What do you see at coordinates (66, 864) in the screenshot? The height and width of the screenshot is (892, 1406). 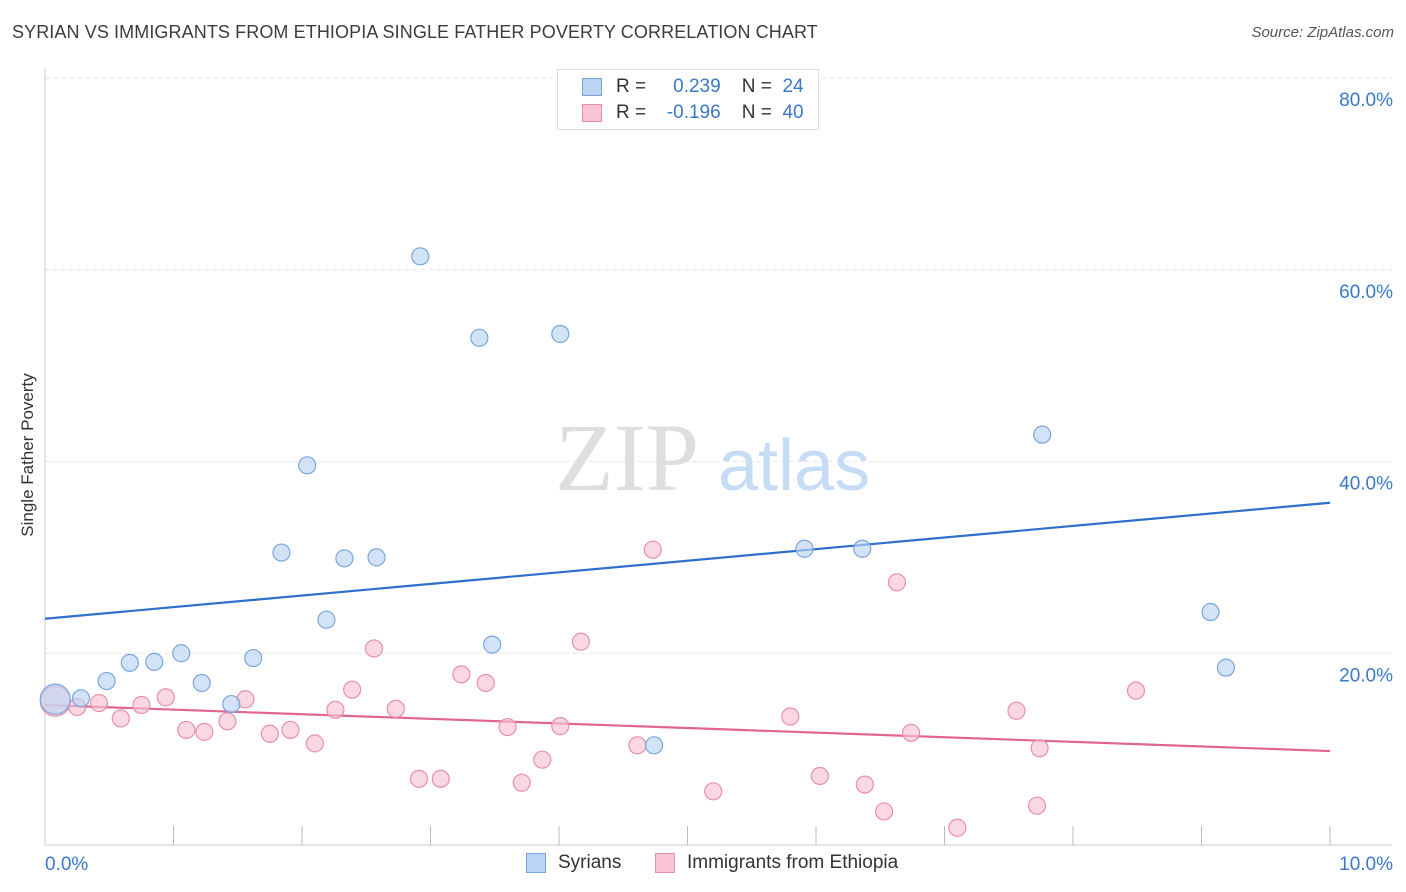 I see `x-tick-label: 0.0%` at bounding box center [66, 864].